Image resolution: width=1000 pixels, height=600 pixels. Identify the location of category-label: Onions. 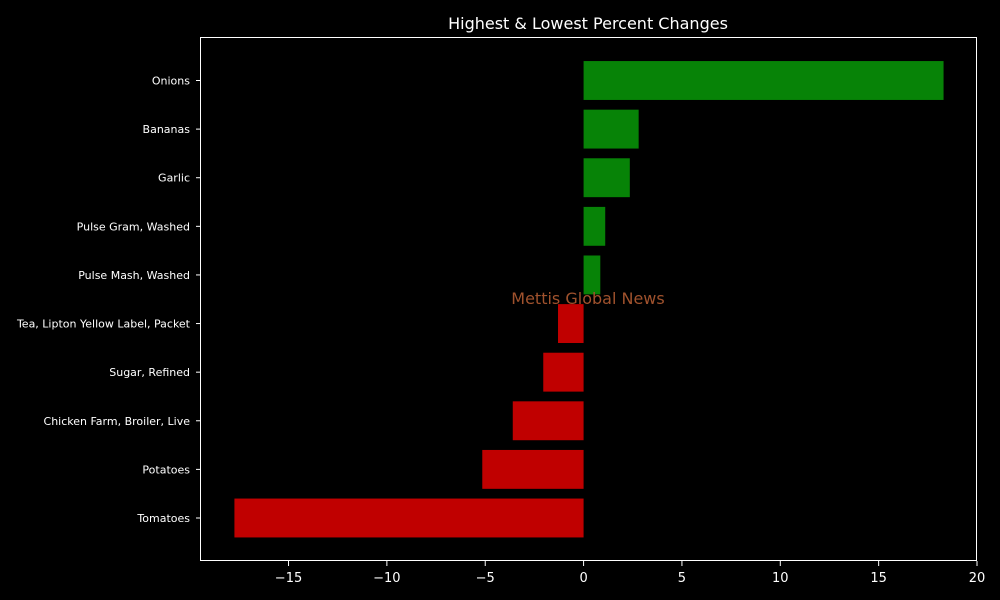
(171, 81).